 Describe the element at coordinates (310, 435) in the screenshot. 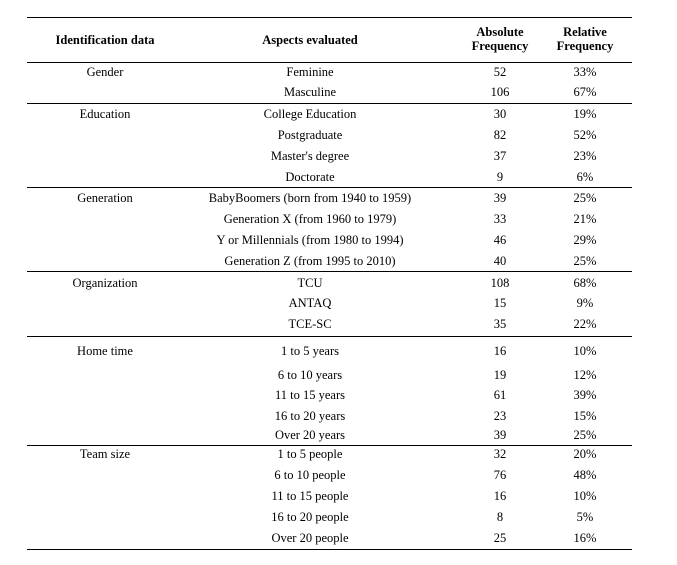

I see `cell: Over 20 years` at that location.